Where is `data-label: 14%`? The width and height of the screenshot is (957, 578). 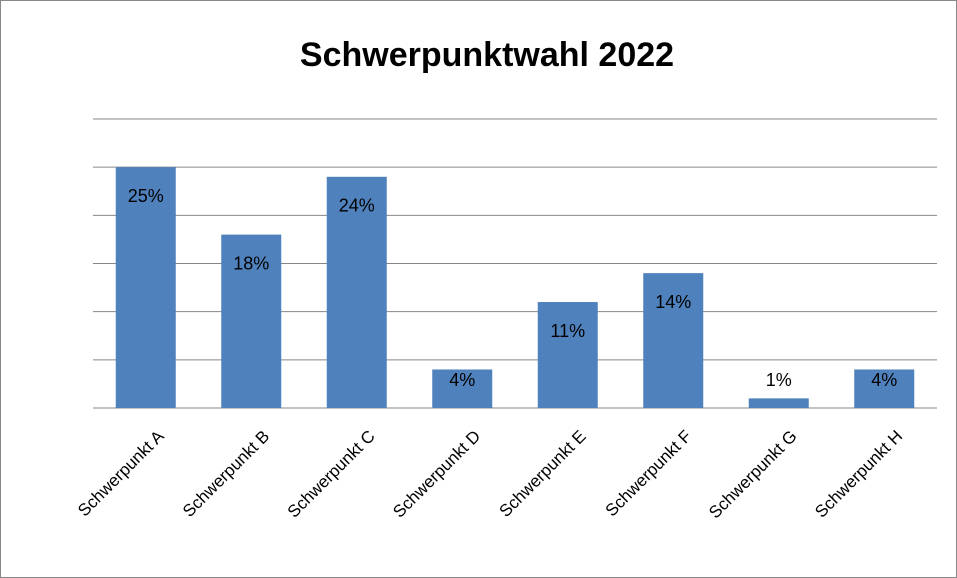 data-label: 14% is located at coordinates (673, 302).